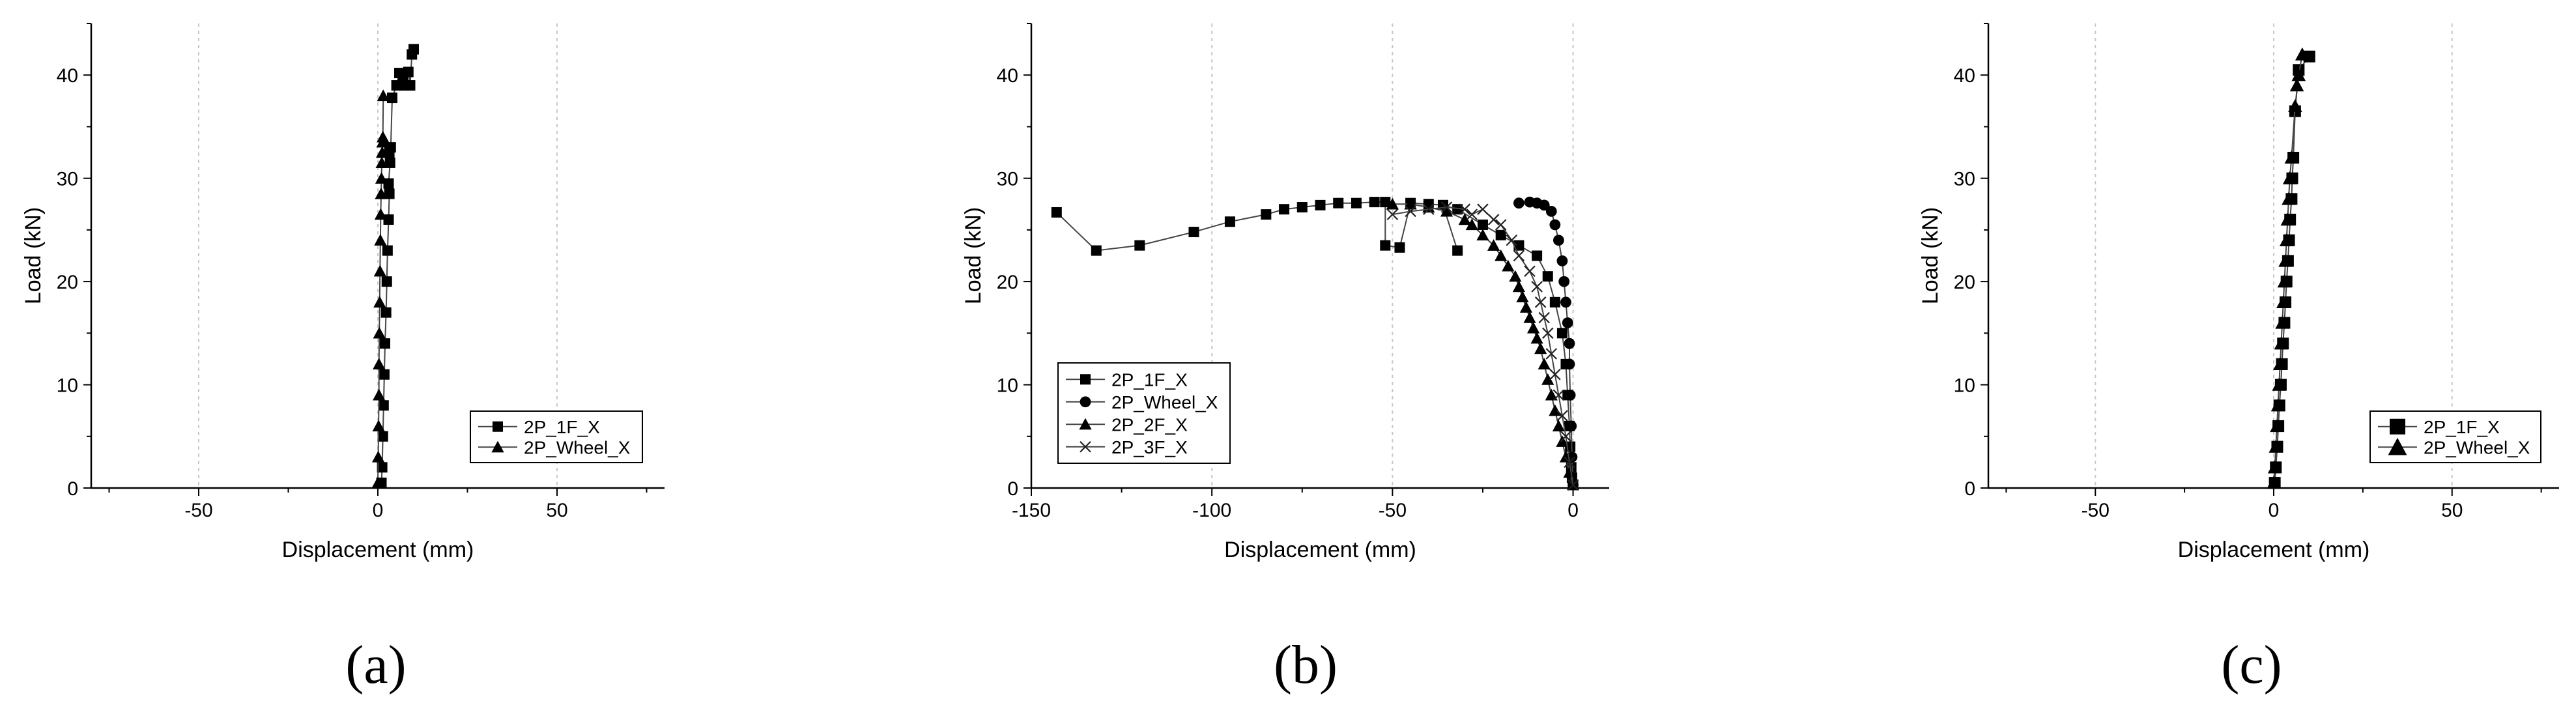 The width and height of the screenshot is (2576, 718). What do you see at coordinates (1482, 346) in the screenshot?
I see `series-2P_3F_X` at bounding box center [1482, 346].